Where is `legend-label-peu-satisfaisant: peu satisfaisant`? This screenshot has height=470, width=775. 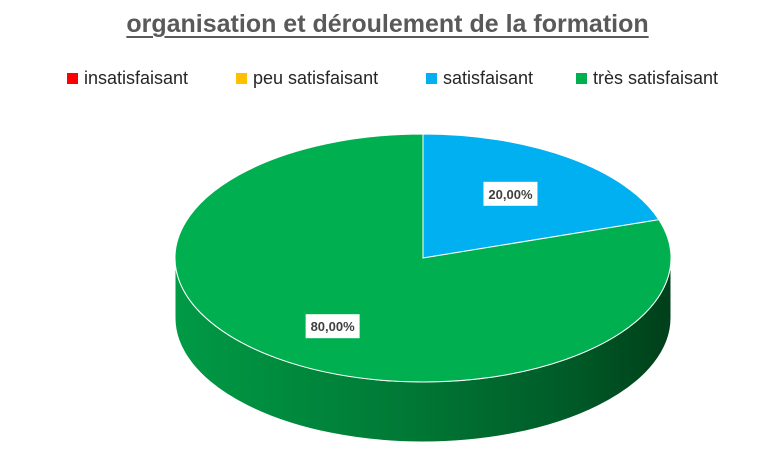
legend-label-peu-satisfaisant: peu satisfaisant is located at coordinates (316, 78).